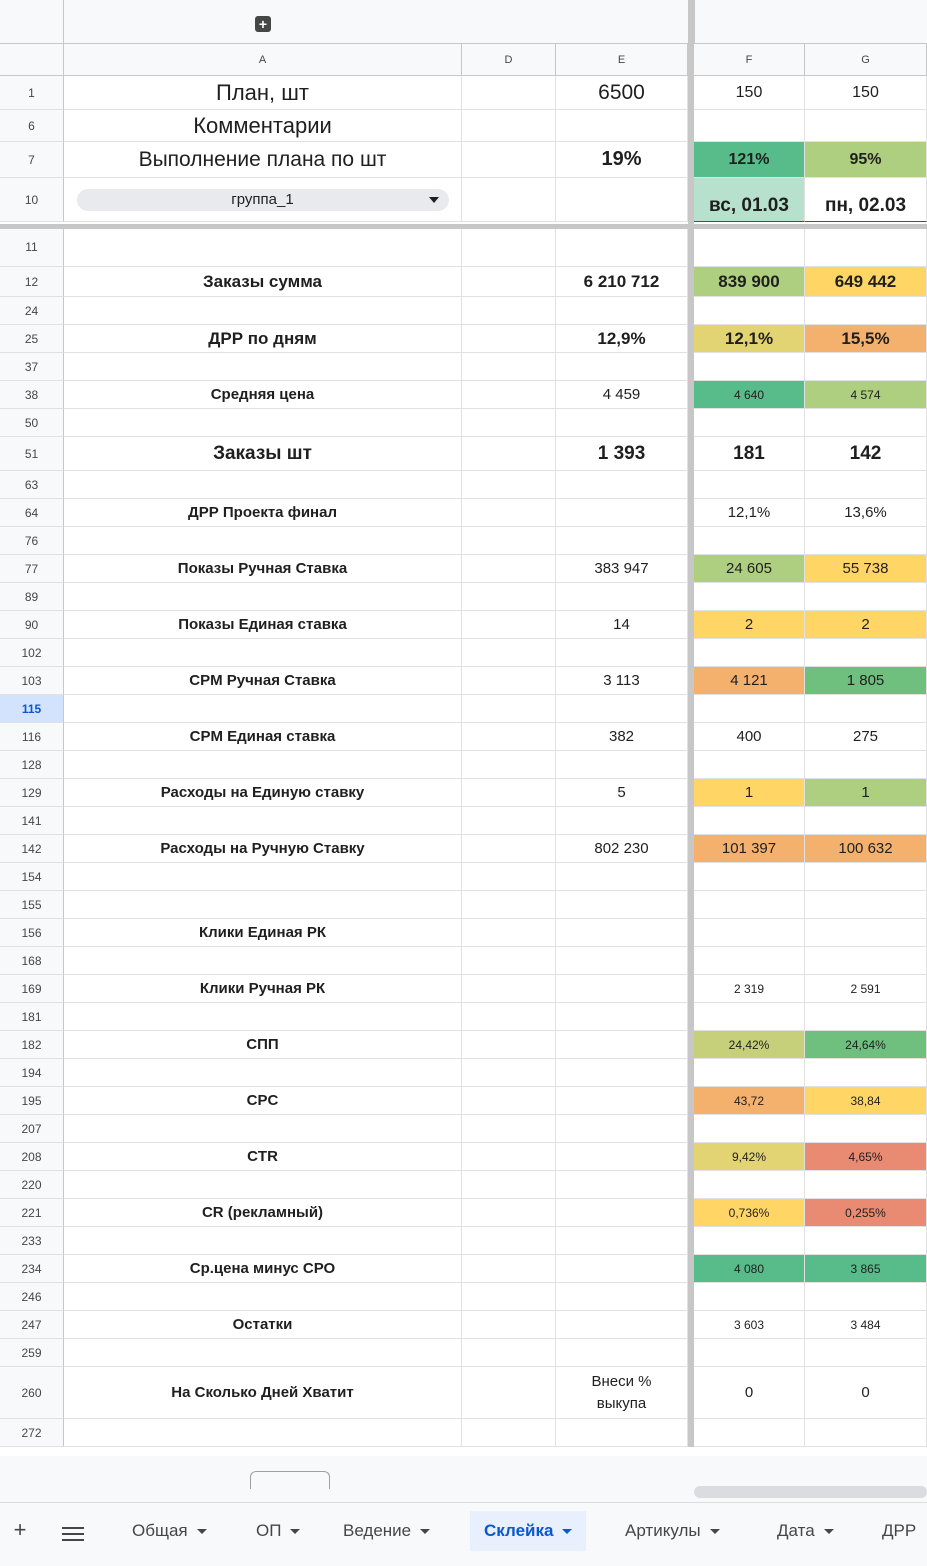  I want to click on cell-e: 5, so click(622, 793).